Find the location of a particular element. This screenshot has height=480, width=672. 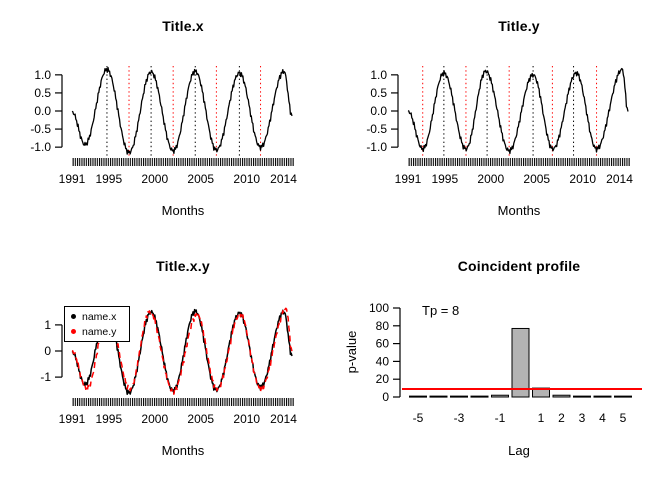

y-tick-label: 100 is located at coordinates (379, 308).